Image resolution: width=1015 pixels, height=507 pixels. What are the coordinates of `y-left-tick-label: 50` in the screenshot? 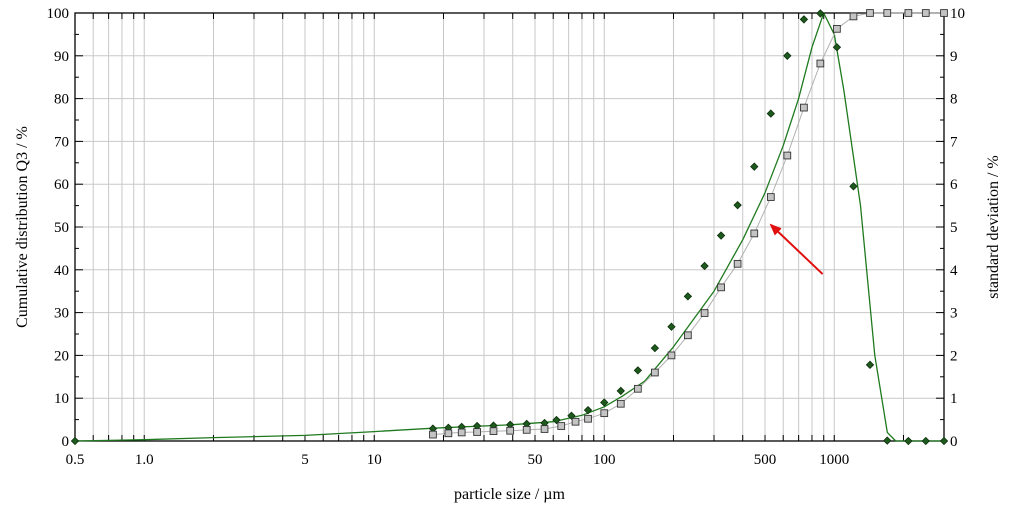 It's located at (61, 228).